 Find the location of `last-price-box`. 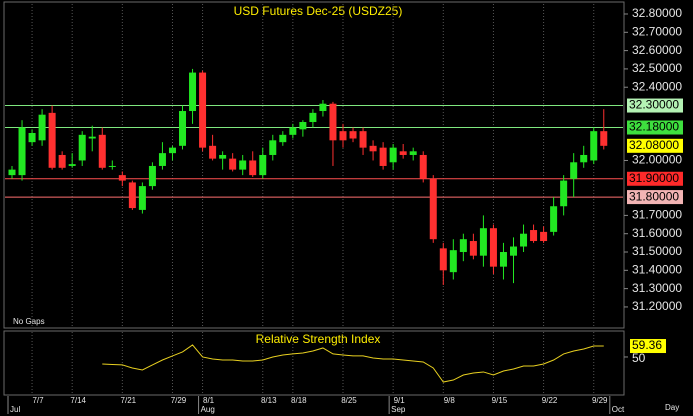

last-price-box is located at coordinates (655, 145).